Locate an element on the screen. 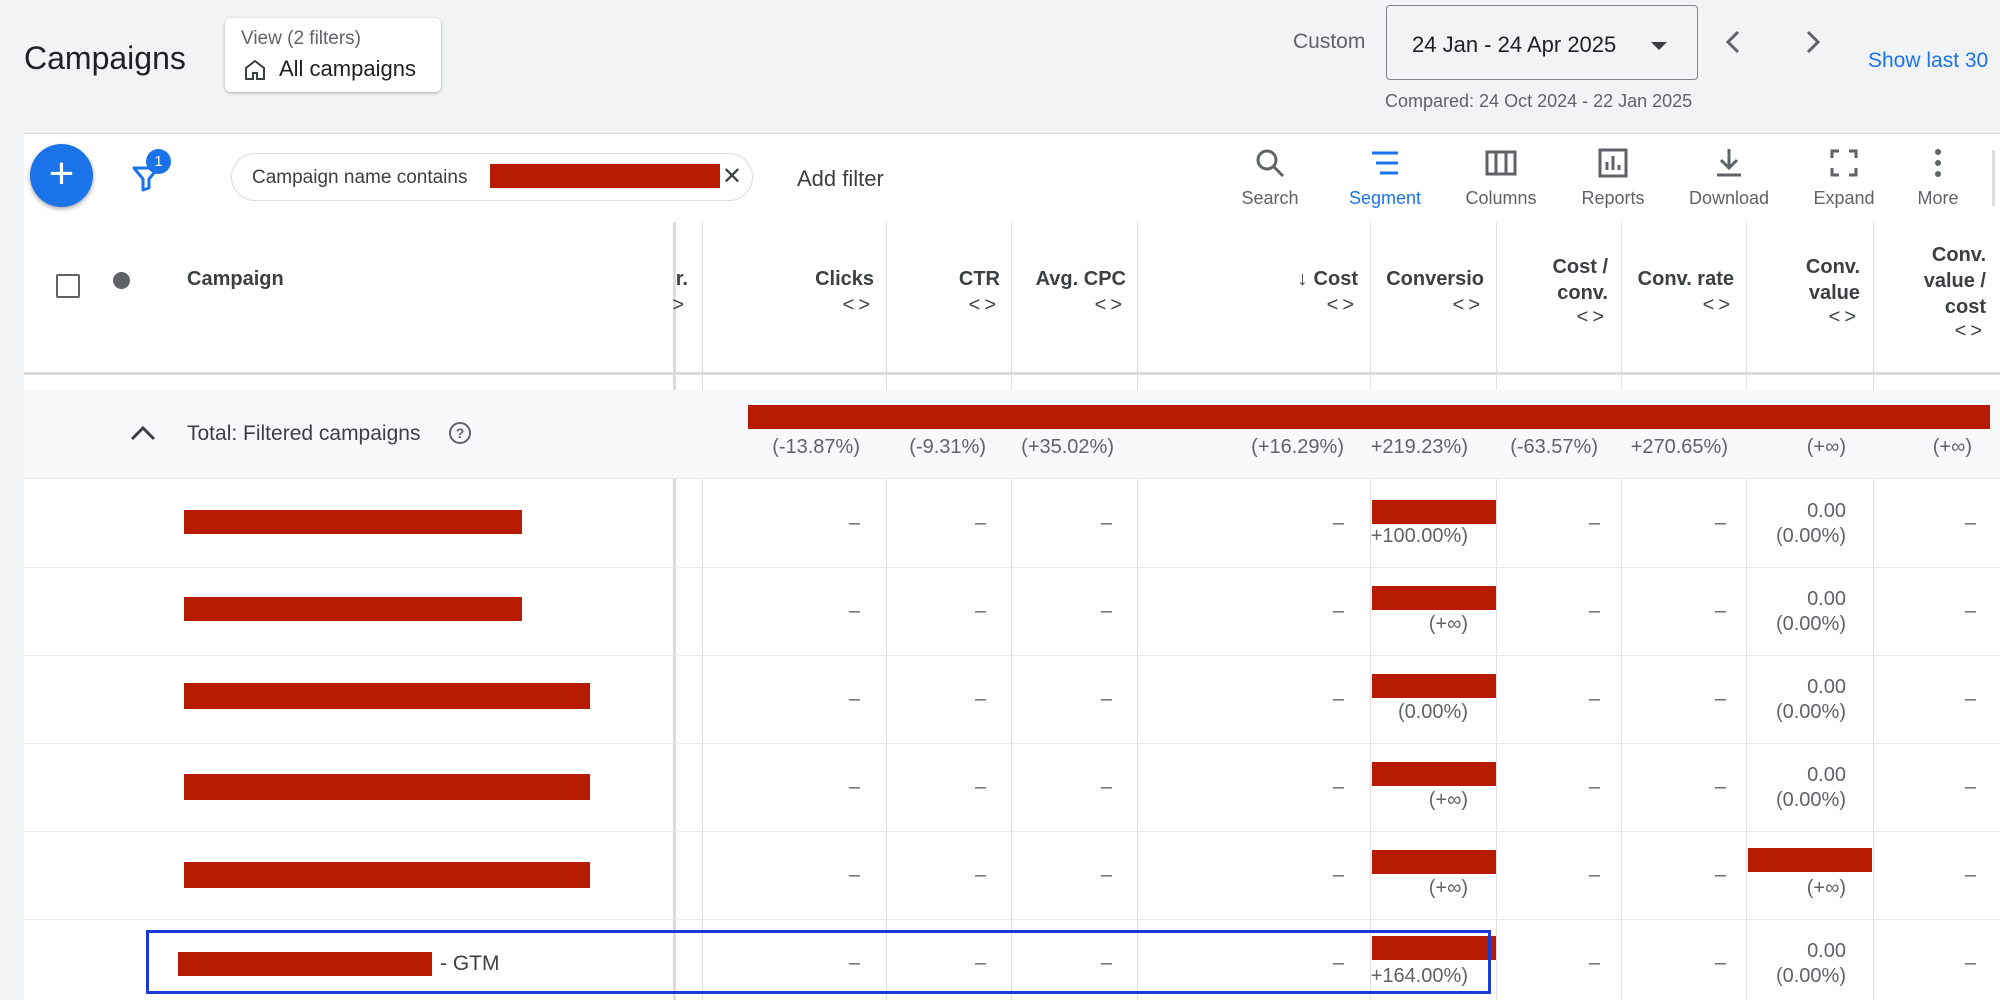  campaign-name-filter-chip: Campaign name contains ✕ is located at coordinates (492, 177).